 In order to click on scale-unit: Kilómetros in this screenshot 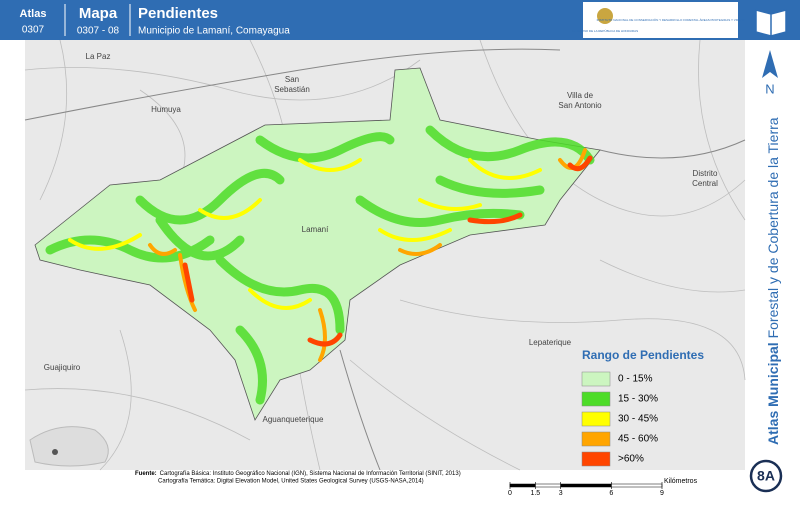, I will do `click(681, 481)`.